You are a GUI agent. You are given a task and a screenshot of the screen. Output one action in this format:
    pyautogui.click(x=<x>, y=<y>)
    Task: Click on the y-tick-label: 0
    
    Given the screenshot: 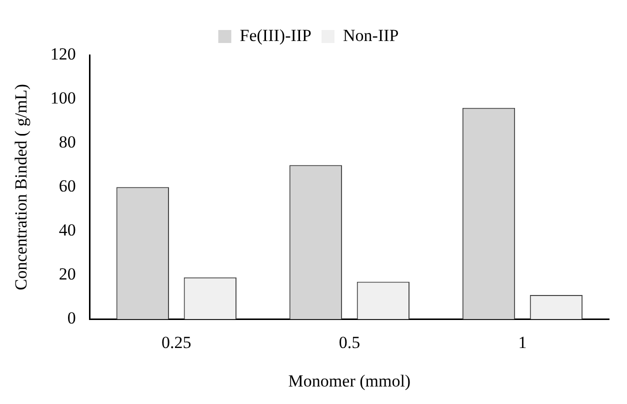 What is the action you would take?
    pyautogui.click(x=71, y=318)
    